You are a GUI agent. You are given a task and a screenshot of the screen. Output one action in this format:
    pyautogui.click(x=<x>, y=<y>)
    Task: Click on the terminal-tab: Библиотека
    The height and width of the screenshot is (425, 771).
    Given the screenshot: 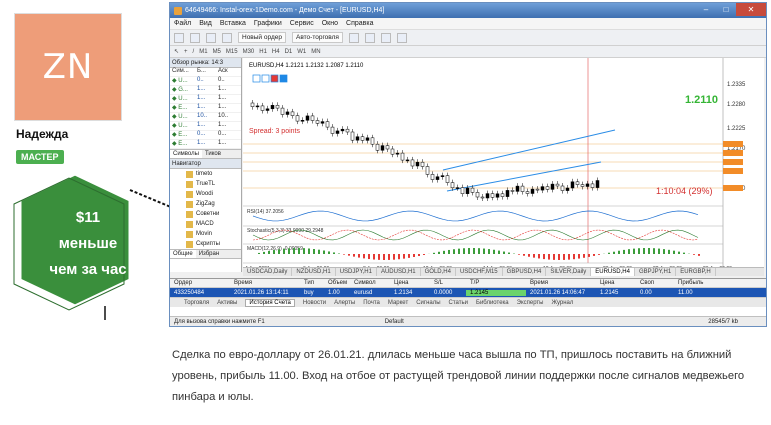 What is the action you would take?
    pyautogui.click(x=492, y=302)
    